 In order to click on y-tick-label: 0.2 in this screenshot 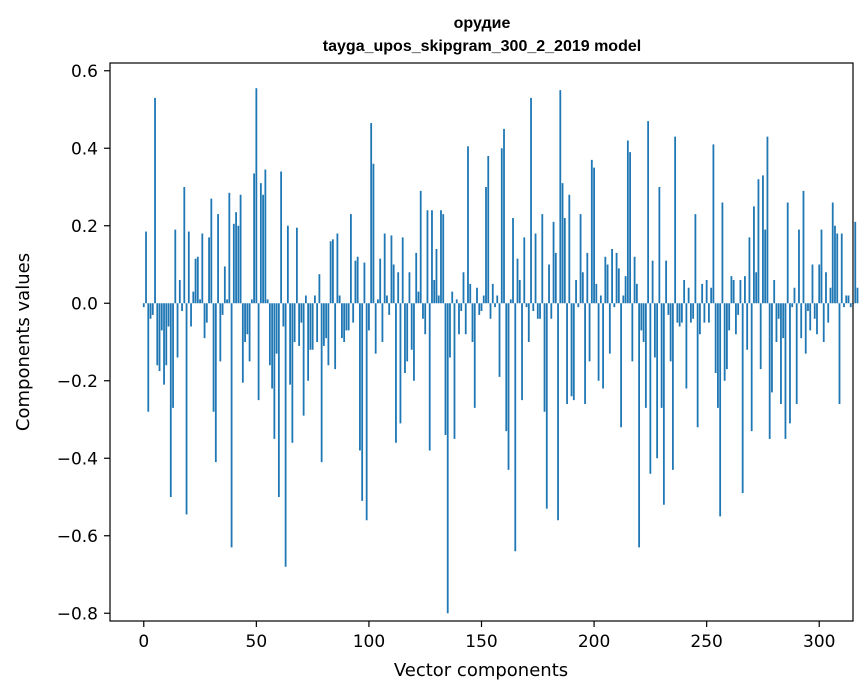, I will do `click(84, 227)`.